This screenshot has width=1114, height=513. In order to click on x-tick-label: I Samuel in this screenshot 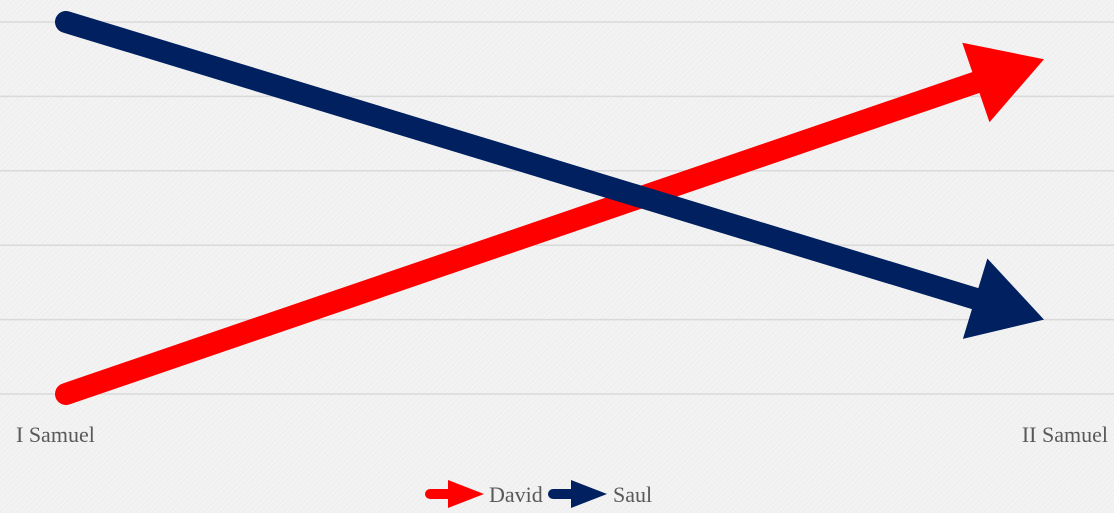, I will do `click(55, 434)`.